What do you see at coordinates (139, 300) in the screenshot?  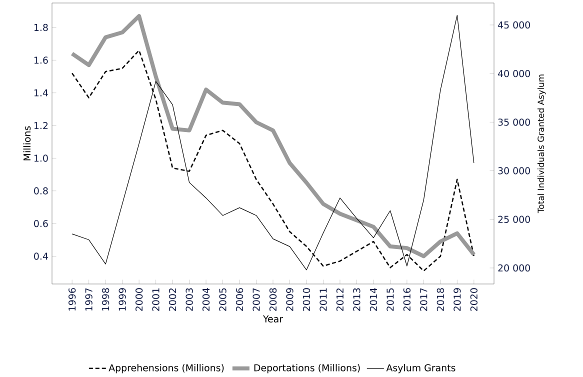 I see `x-tick-label: 2000` at bounding box center [139, 300].